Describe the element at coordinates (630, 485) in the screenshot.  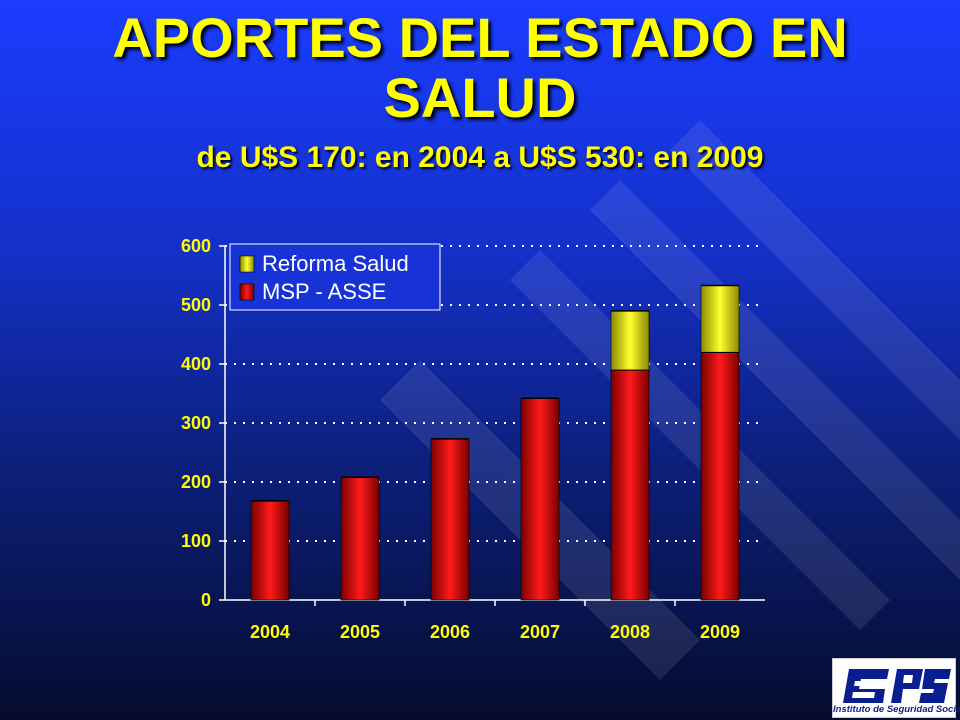
I see `bar-2008-msp-asse` at that location.